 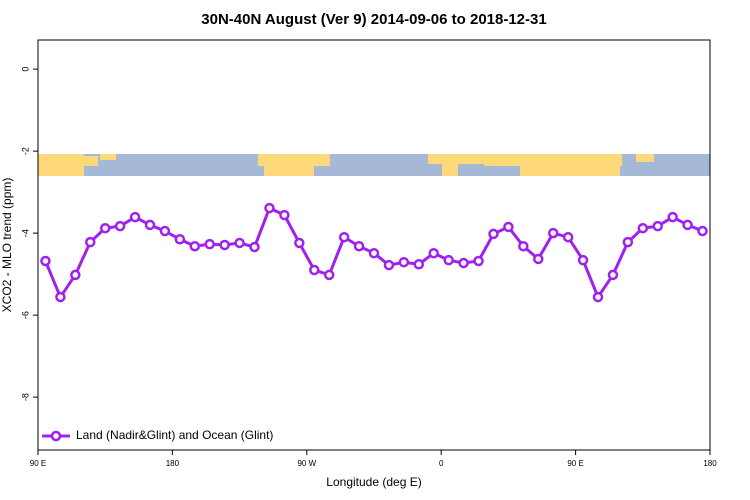 What do you see at coordinates (25, 397) in the screenshot?
I see `y-tick-label: -8` at bounding box center [25, 397].